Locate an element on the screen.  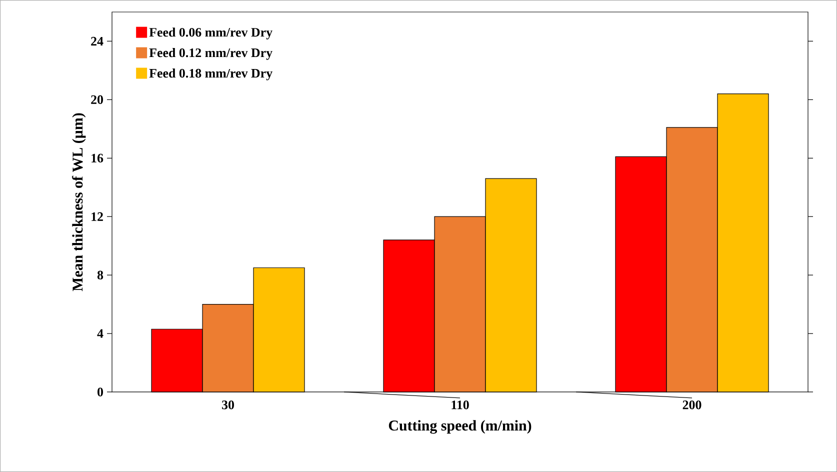
y-tick-label: 0 is located at coordinates (100, 392).